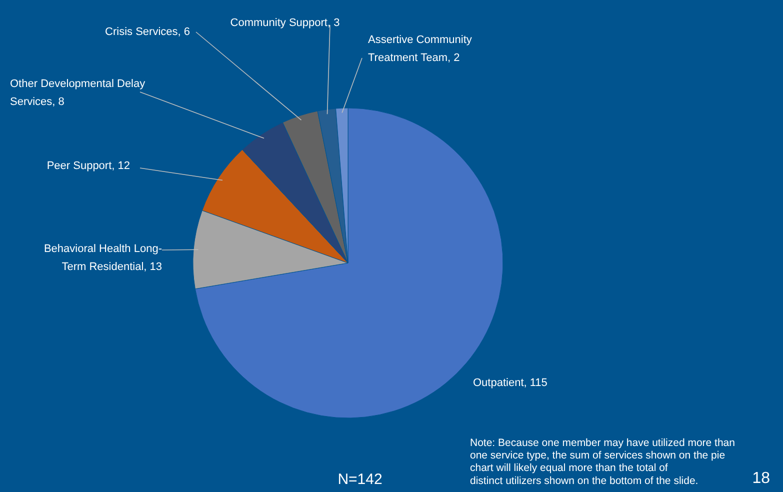 The height and width of the screenshot is (492, 783). Describe the element at coordinates (285, 23) in the screenshot. I see `slice-label: Community Support, 3` at that location.